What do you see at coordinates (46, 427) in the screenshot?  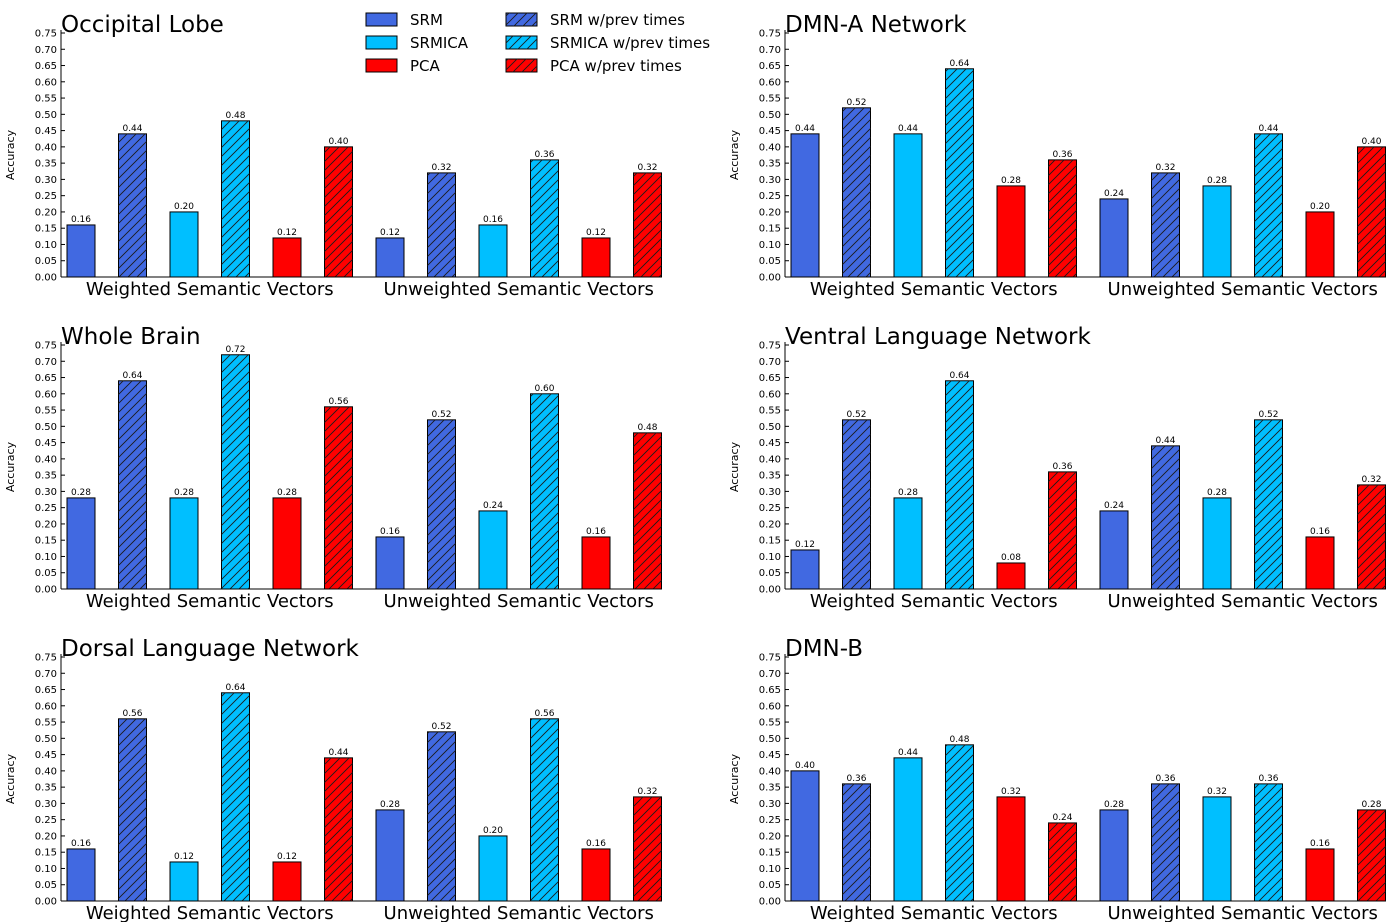 I see `y-tick-label: 0.50` at bounding box center [46, 427].